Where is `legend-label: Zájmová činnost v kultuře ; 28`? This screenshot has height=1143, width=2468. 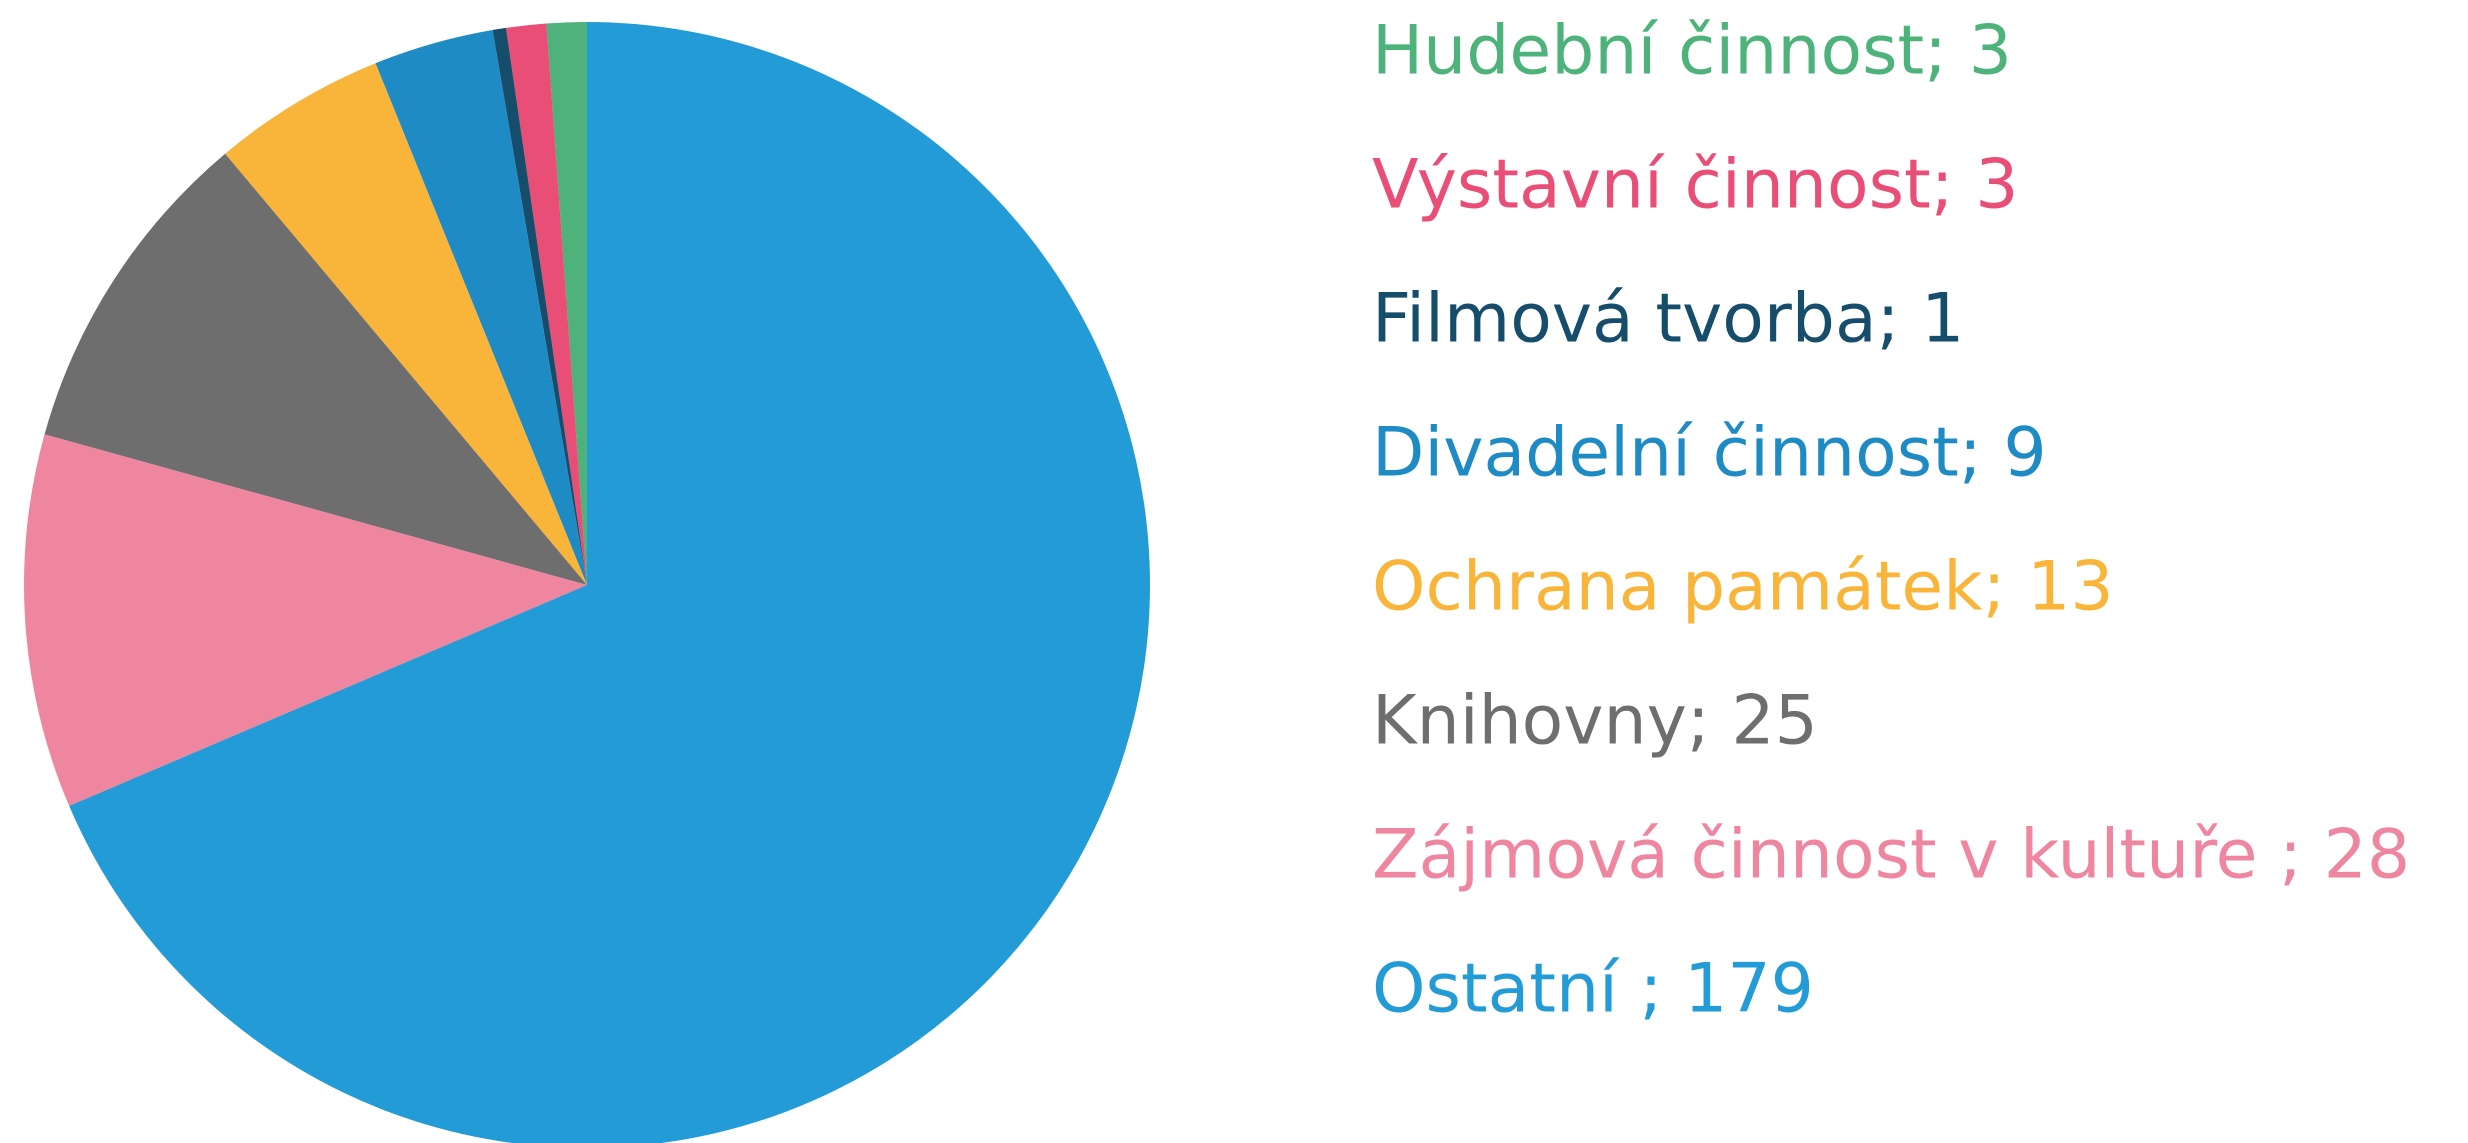 legend-label: Zájmová činnost v kultuře ; 28 is located at coordinates (1891, 855).